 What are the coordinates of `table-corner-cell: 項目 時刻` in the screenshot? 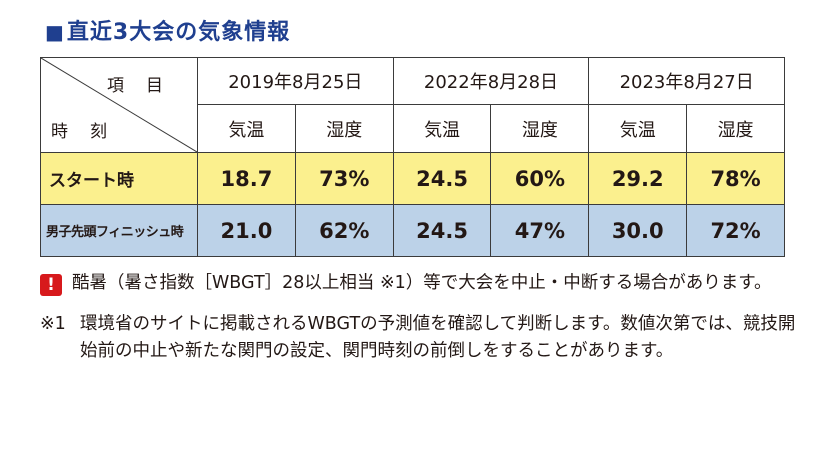 It's located at (119, 105).